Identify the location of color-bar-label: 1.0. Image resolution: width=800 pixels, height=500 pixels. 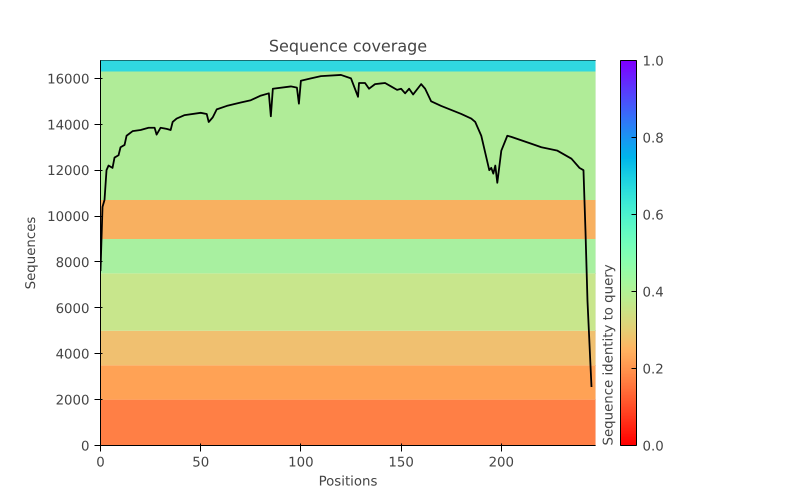
(653, 62).